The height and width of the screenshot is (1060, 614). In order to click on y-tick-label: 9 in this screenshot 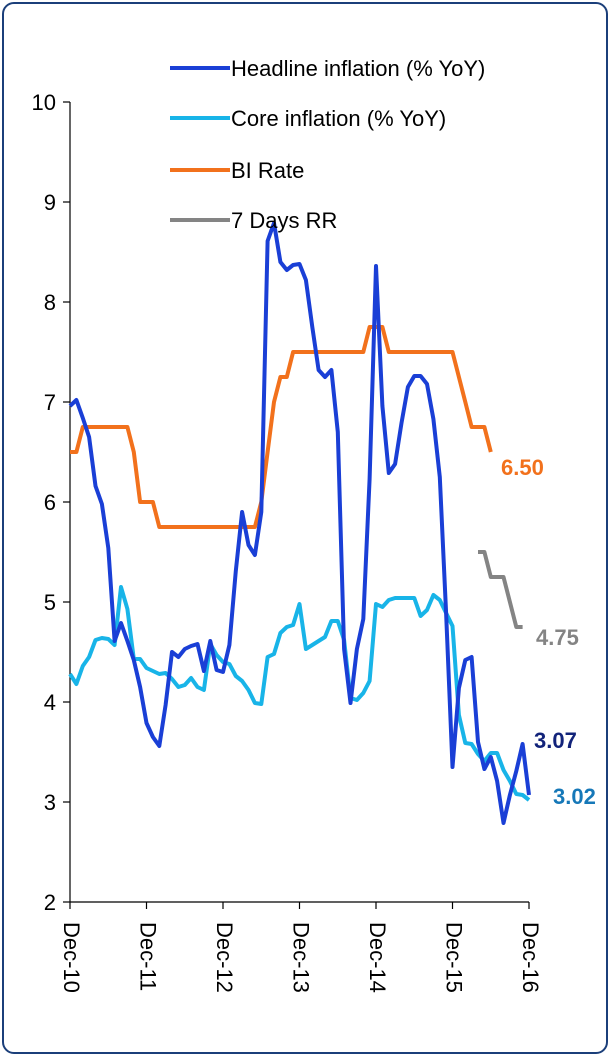, I will do `click(50, 202)`.